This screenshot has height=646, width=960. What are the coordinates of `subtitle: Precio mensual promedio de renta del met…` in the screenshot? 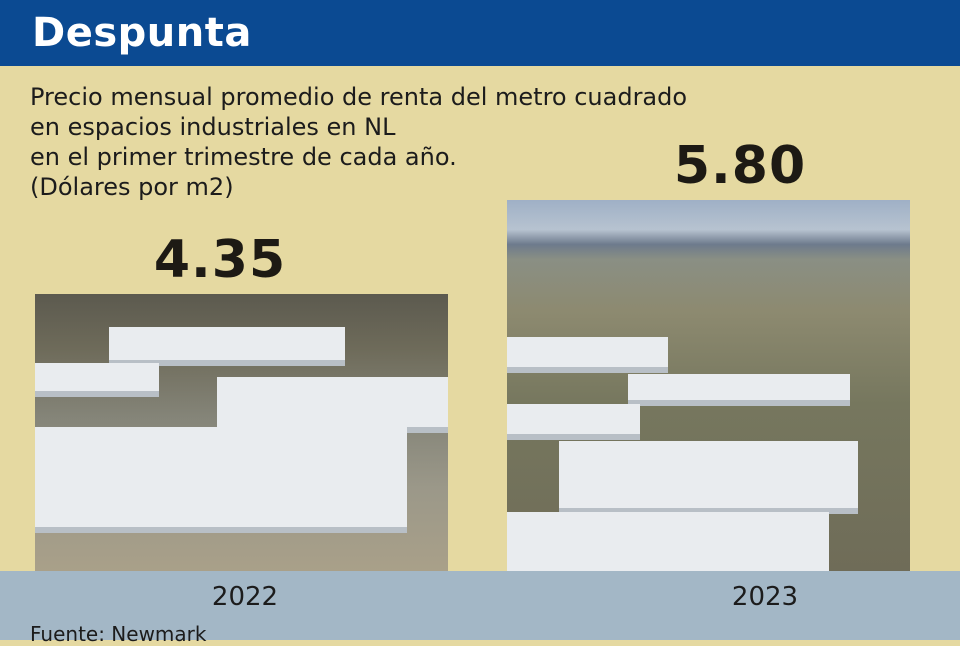 It's located at (358, 142).